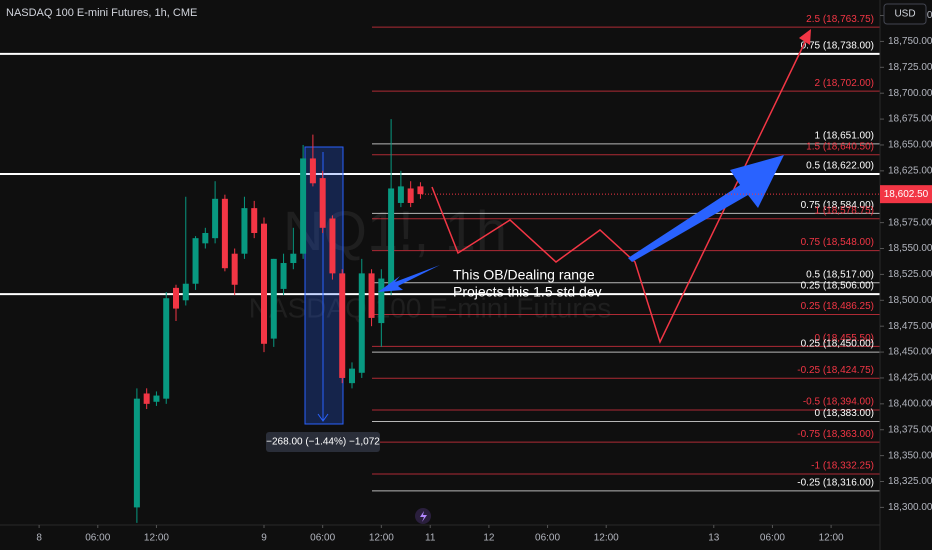  I want to click on y-tick-label: 18,375.00, so click(910, 429).